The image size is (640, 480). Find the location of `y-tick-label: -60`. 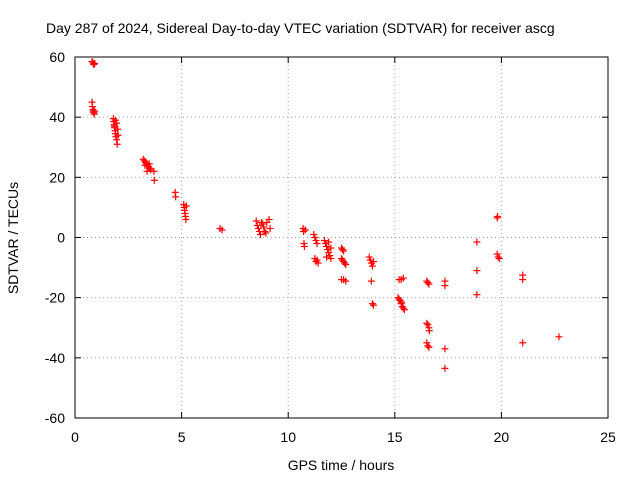

y-tick-label: -60 is located at coordinates (55, 418).